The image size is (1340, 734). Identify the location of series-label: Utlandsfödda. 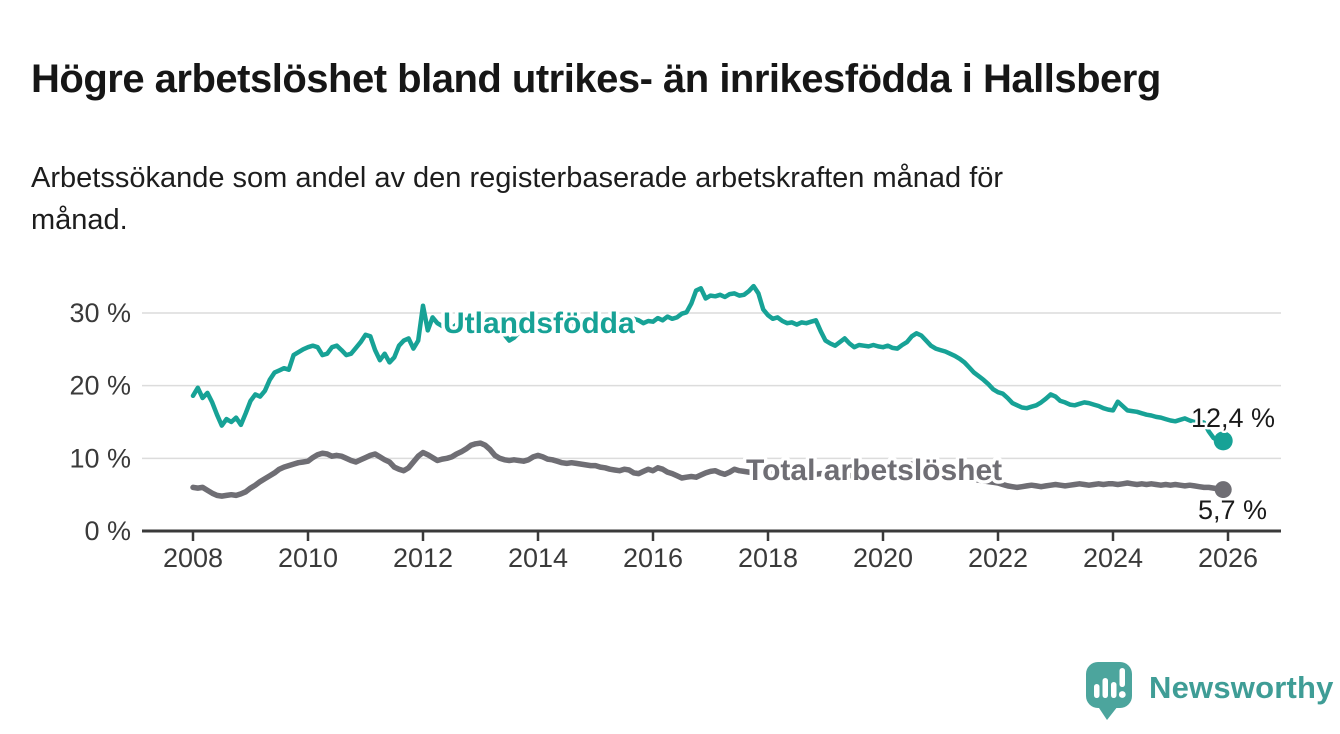
(539, 323).